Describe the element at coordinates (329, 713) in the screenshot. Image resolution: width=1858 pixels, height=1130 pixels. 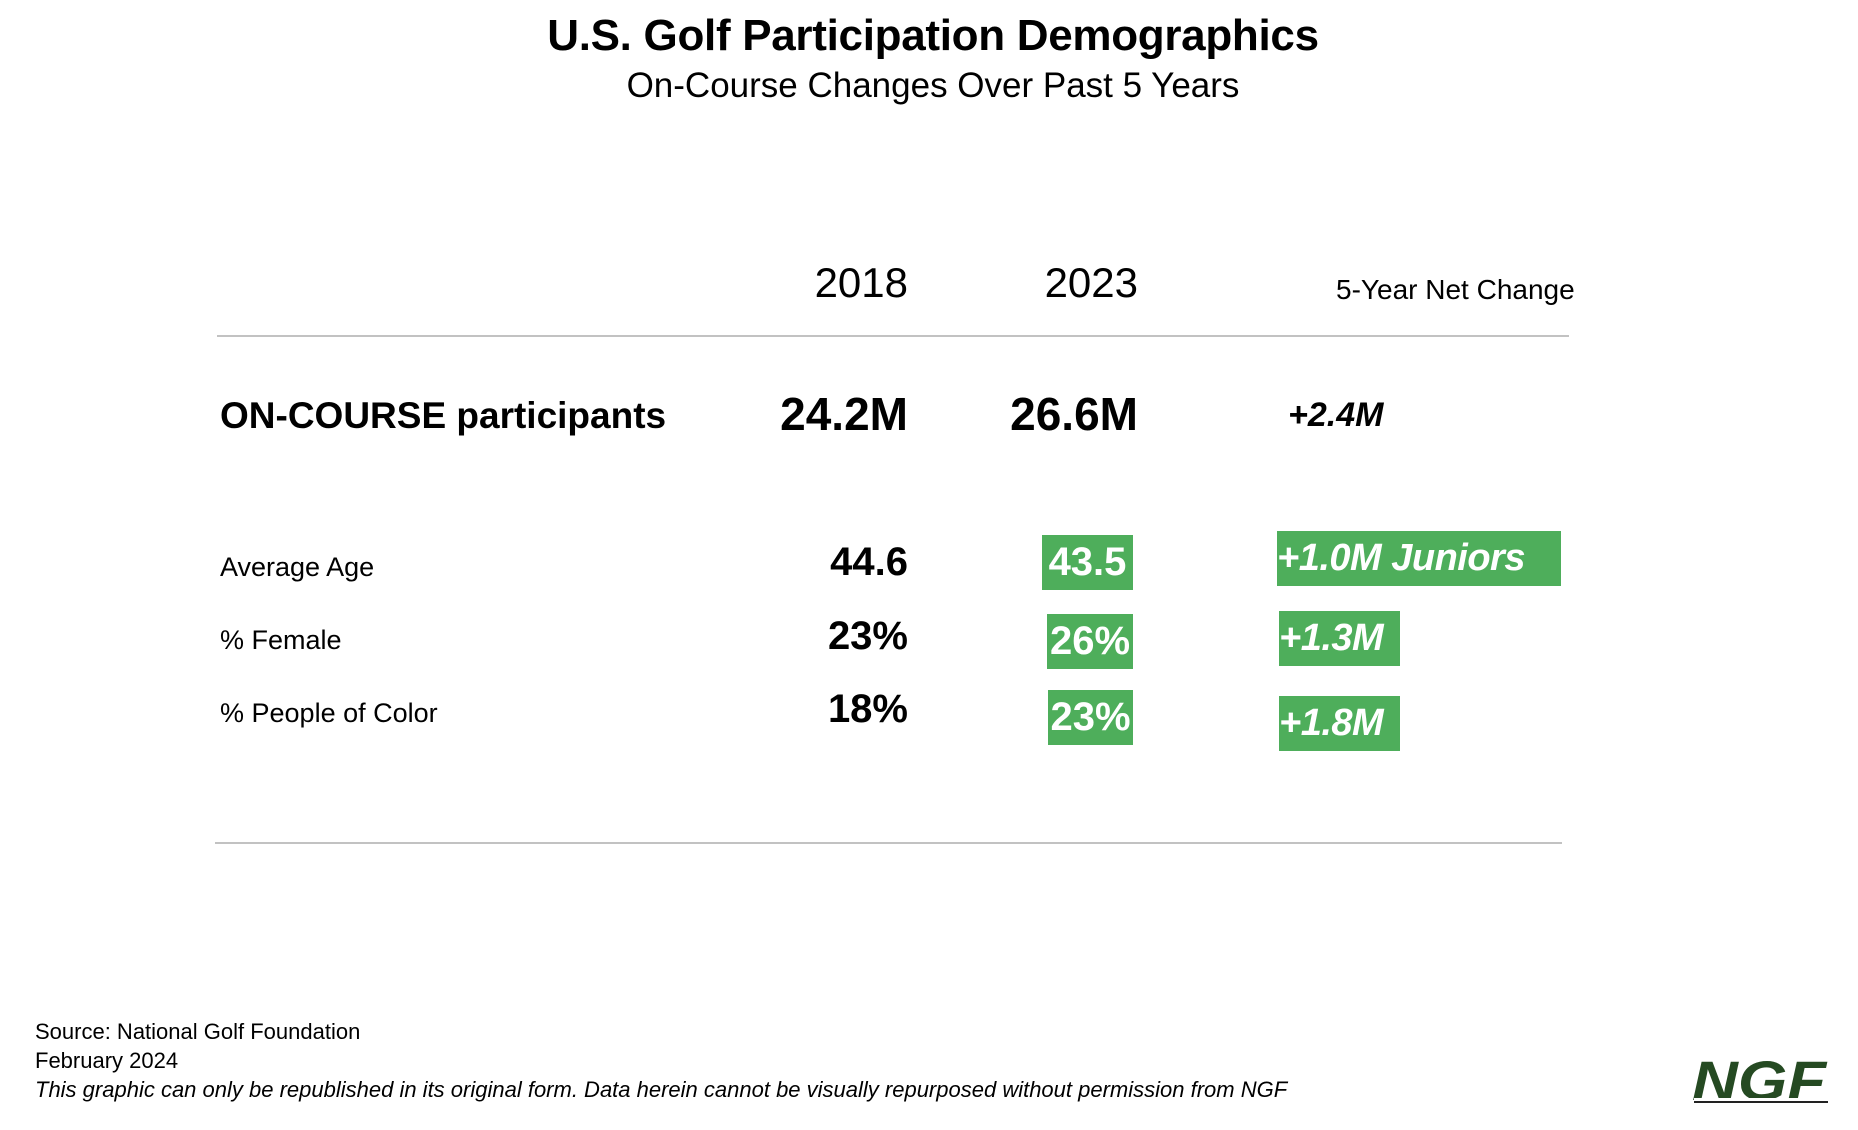
I see `row-label-people-of-color: % People of Color` at that location.